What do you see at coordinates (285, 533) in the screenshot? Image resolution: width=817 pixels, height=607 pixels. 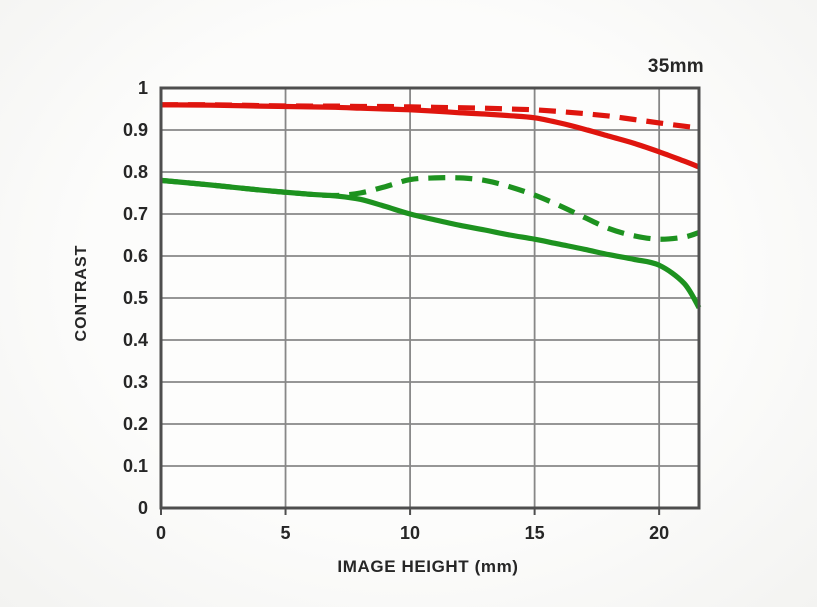 I see `x-tick-label: 5` at bounding box center [285, 533].